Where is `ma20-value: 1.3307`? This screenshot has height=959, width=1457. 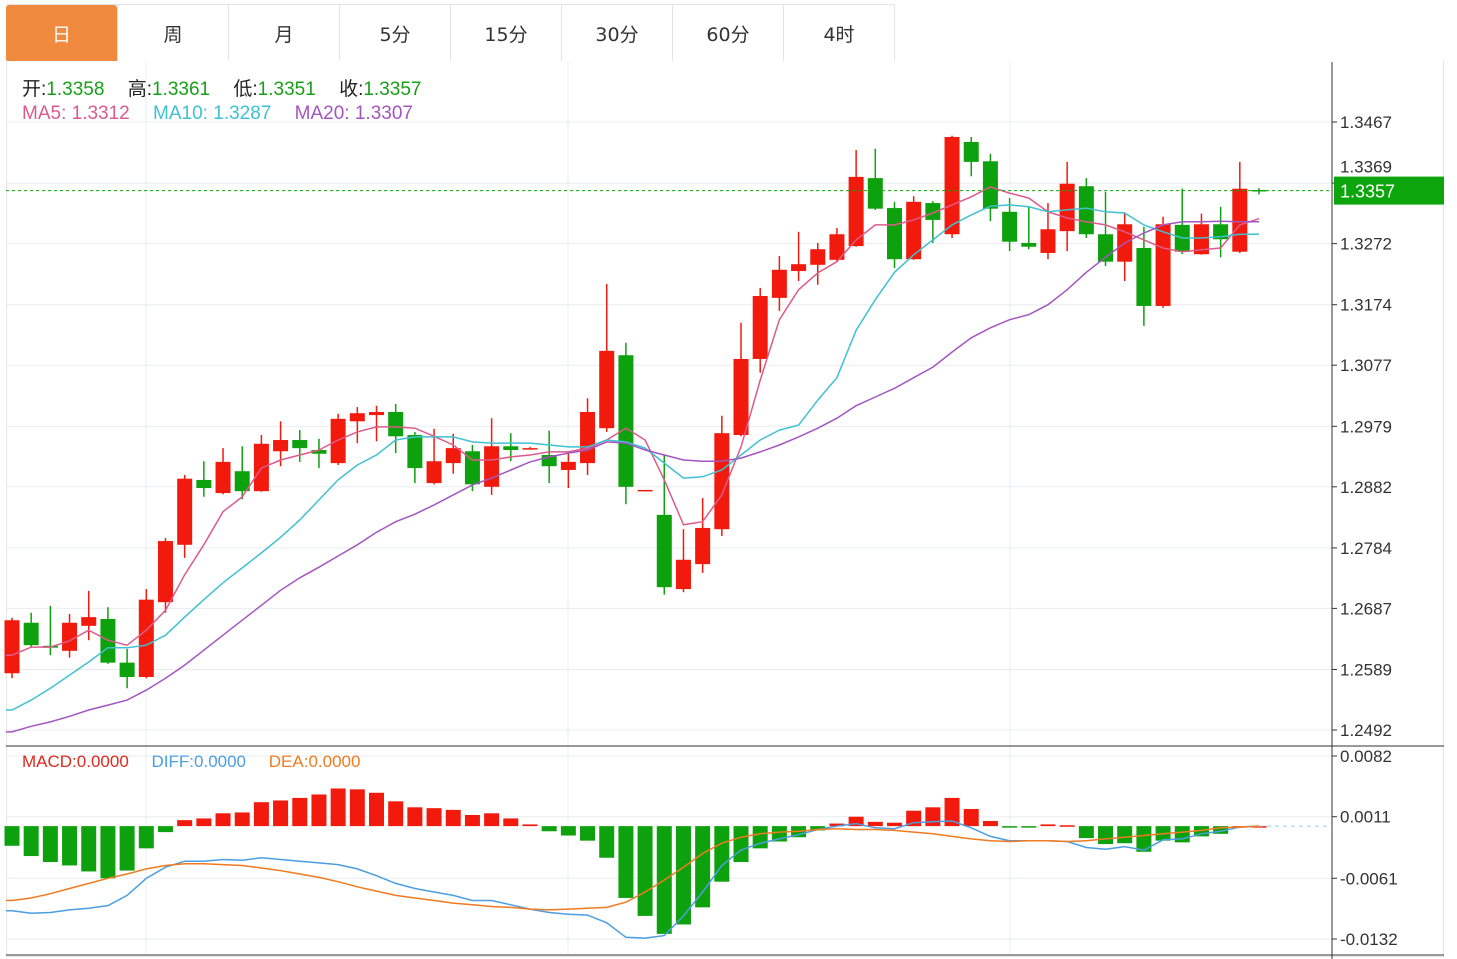
ma20-value: 1.3307 is located at coordinates (383, 113).